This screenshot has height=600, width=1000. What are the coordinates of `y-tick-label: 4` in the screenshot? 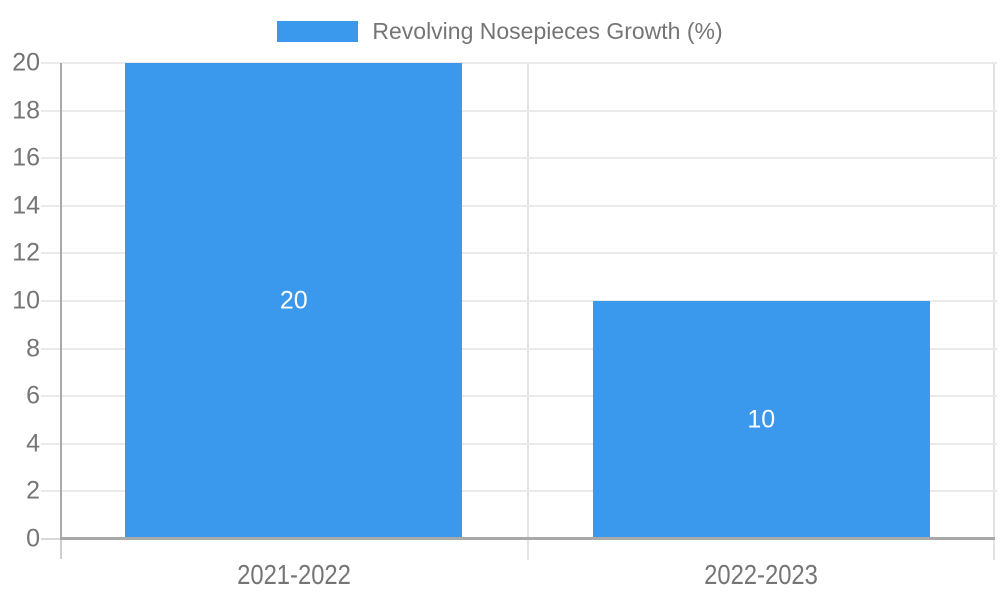 It's located at (33, 443).